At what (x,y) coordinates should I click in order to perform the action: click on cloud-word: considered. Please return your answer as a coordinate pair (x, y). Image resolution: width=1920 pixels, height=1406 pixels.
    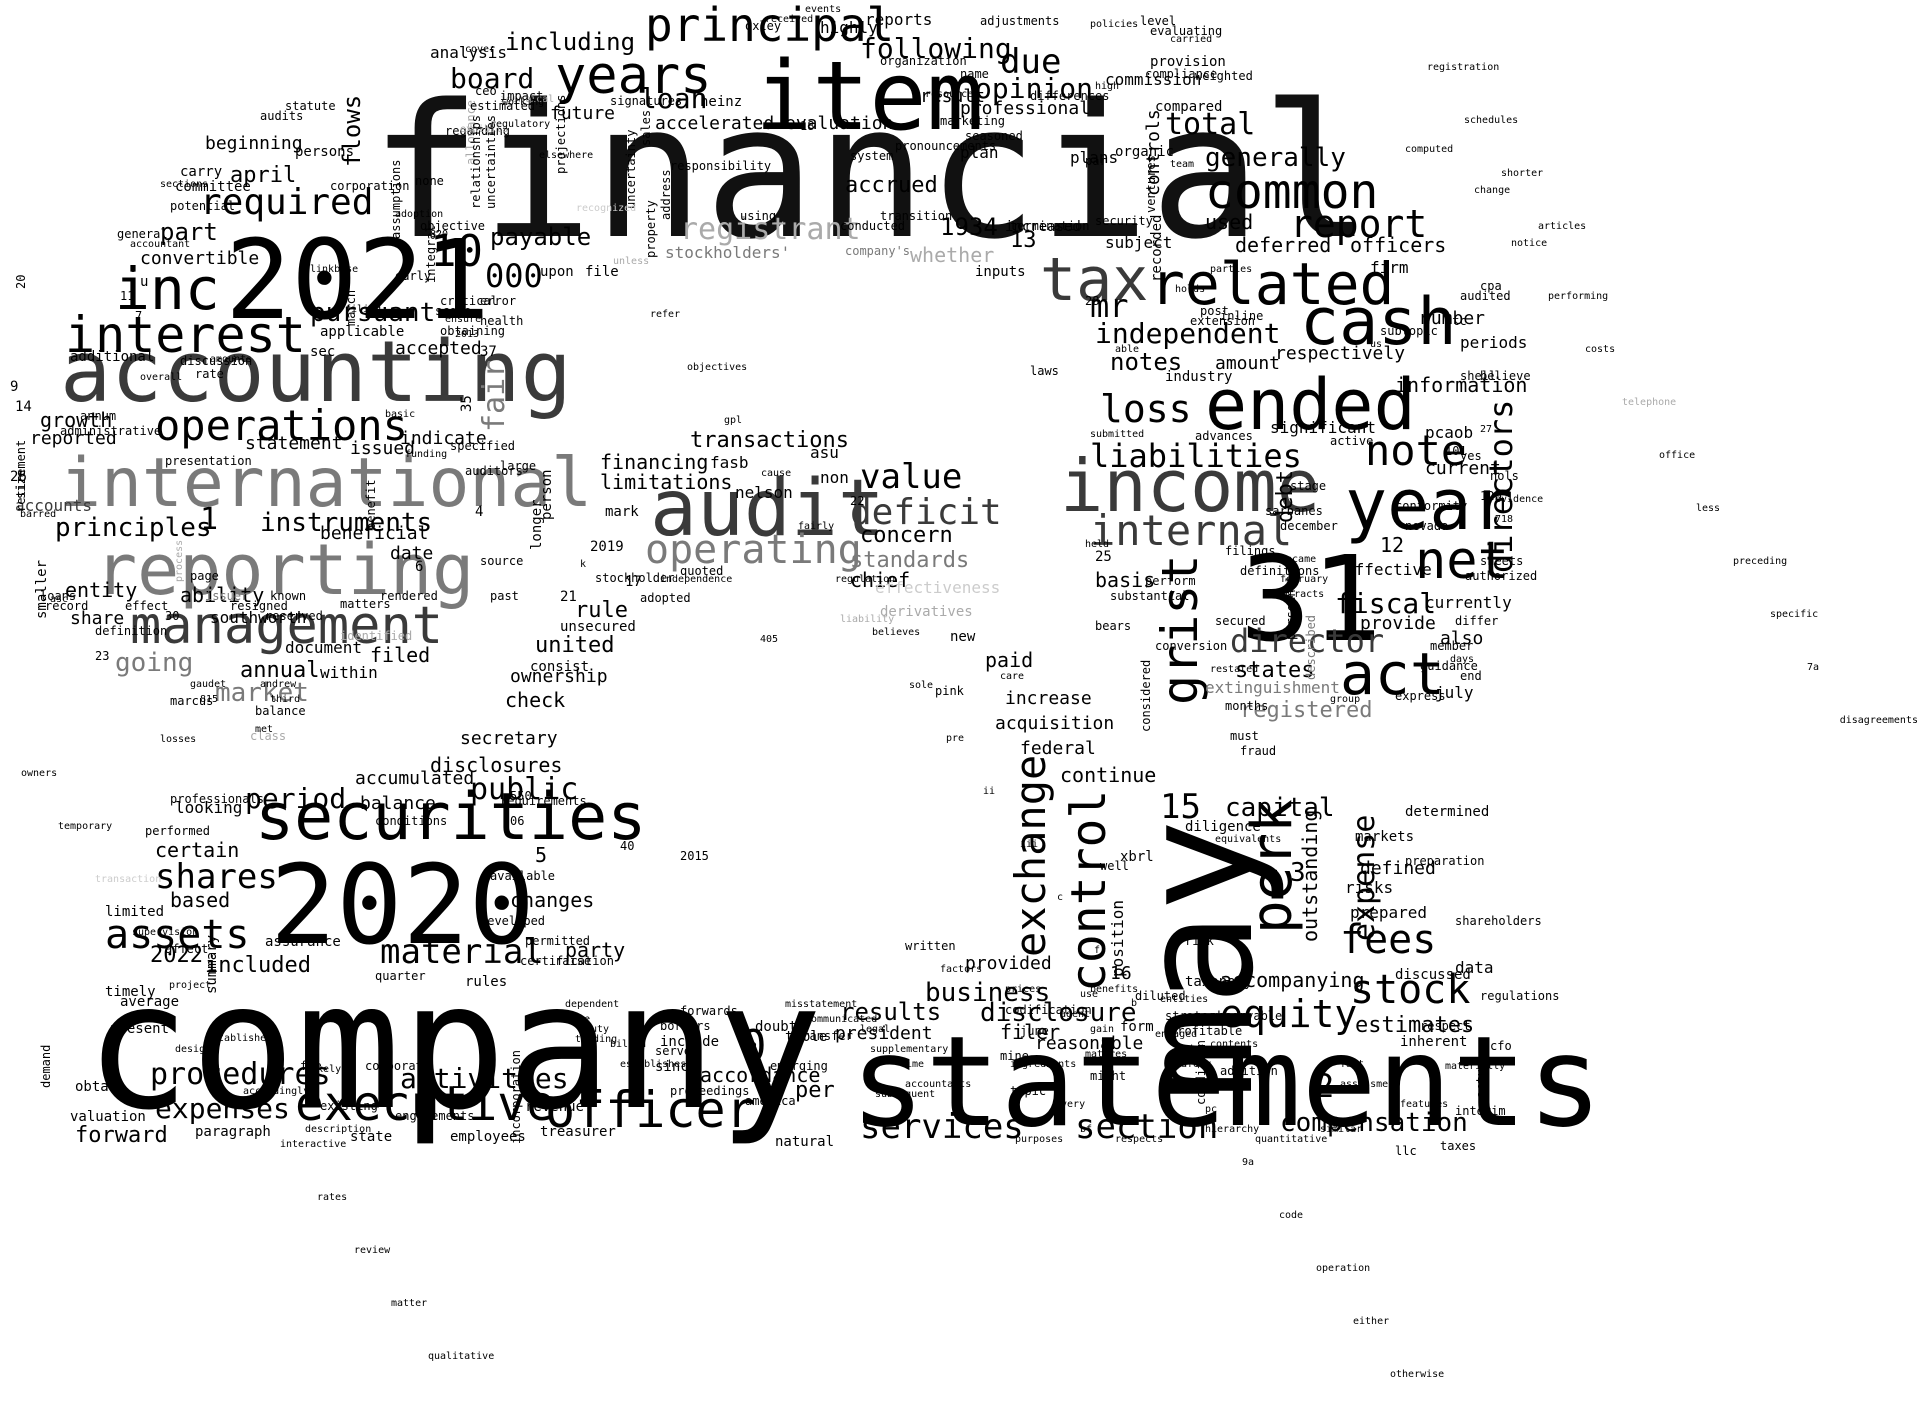
    Looking at the image, I should click on (1146, 695).